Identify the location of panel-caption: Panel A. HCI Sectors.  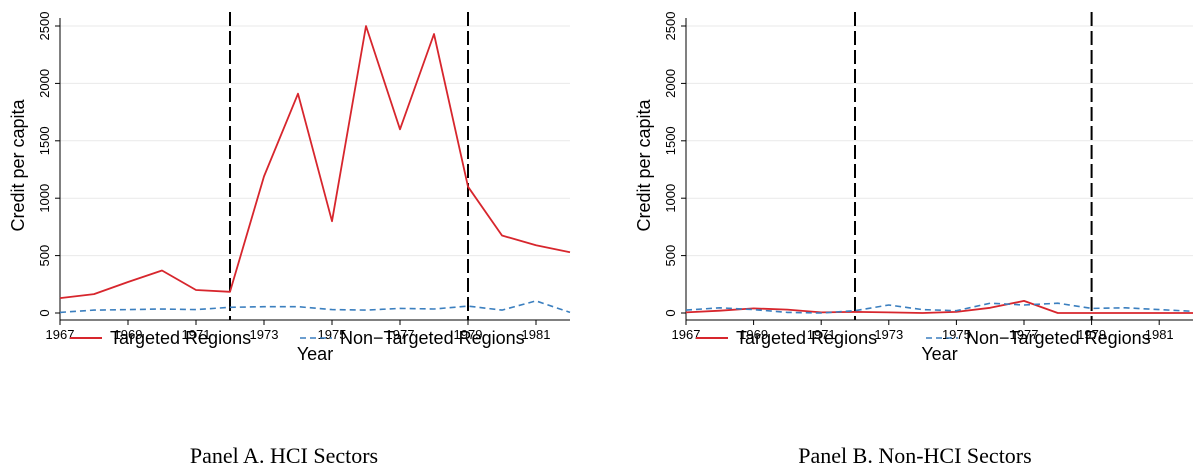
(284, 455).